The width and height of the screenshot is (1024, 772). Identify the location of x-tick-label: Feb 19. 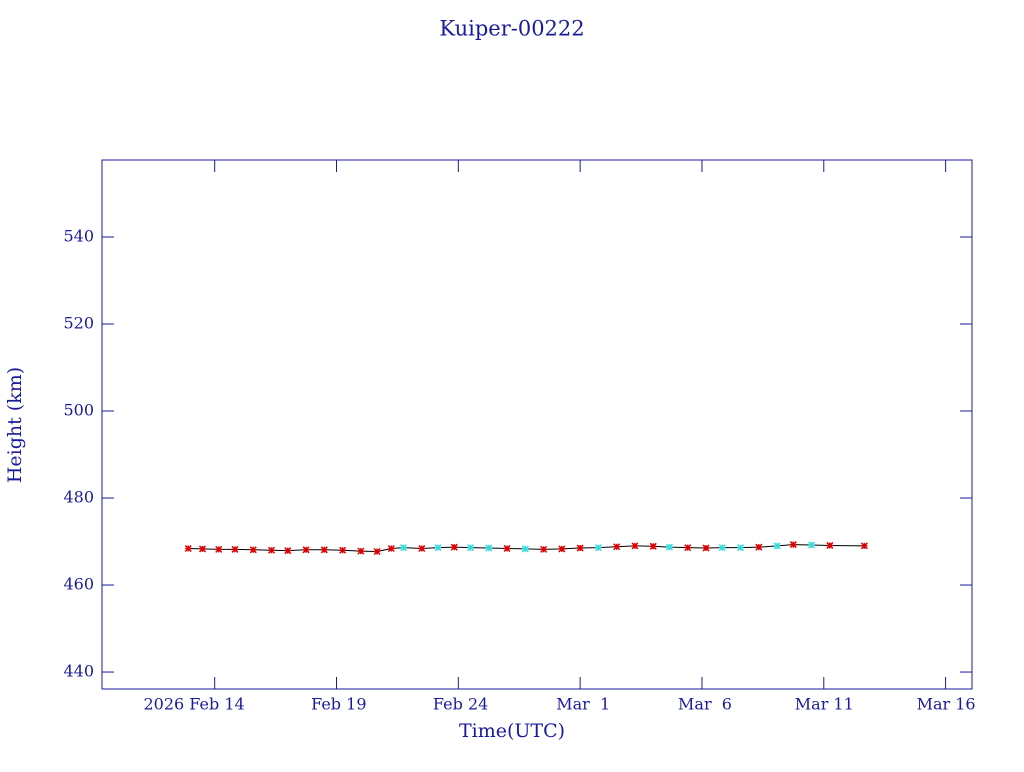
(338, 704).